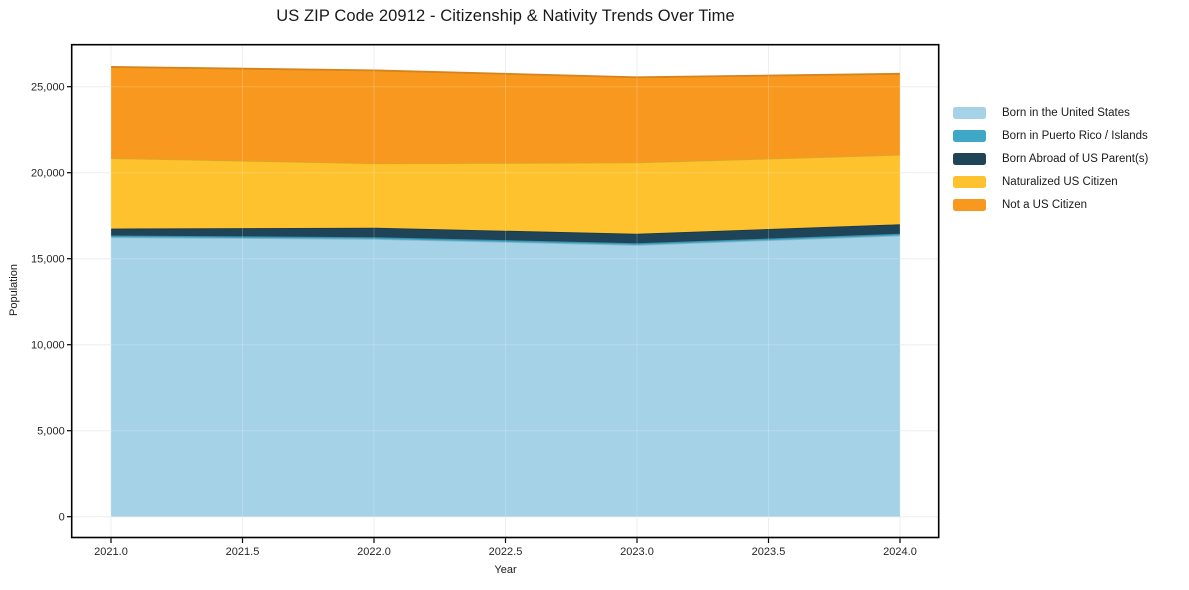  What do you see at coordinates (505, 570) in the screenshot?
I see `x-axis-label: Year` at bounding box center [505, 570].